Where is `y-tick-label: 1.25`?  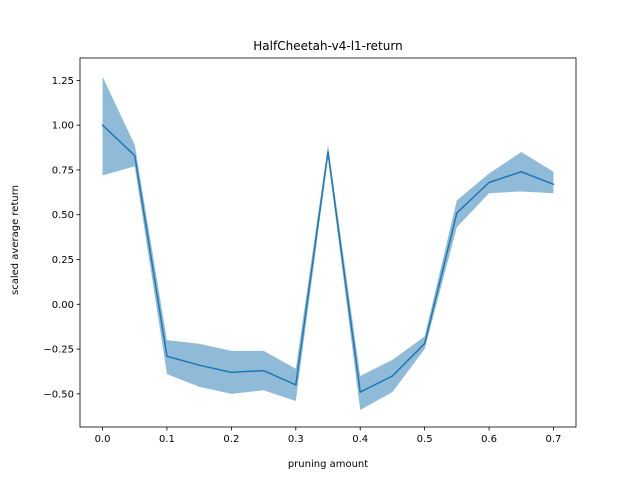
y-tick-label: 1.25 is located at coordinates (63, 81).